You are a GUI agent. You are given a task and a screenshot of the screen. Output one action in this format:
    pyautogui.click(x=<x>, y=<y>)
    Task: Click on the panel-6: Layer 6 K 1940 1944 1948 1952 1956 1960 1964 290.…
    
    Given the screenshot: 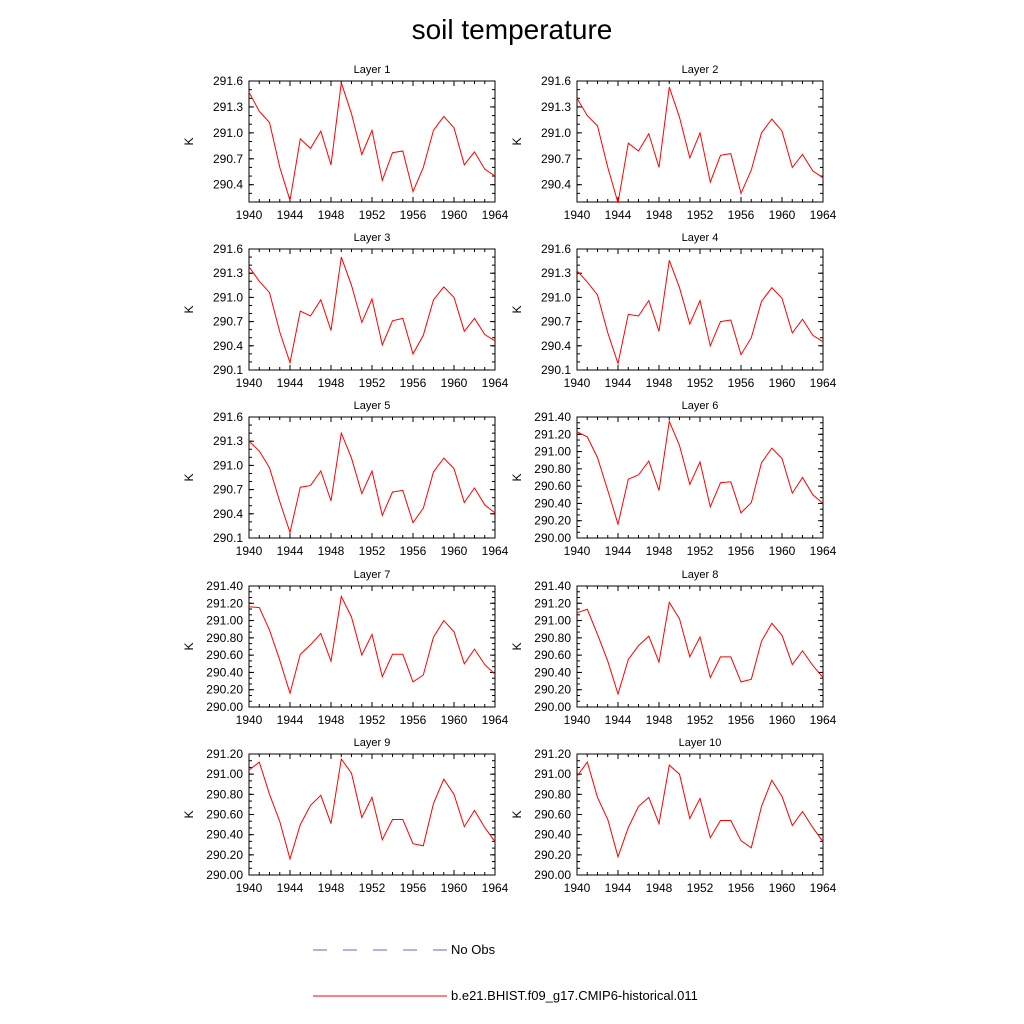 What is the action you would take?
    pyautogui.click(x=673, y=479)
    